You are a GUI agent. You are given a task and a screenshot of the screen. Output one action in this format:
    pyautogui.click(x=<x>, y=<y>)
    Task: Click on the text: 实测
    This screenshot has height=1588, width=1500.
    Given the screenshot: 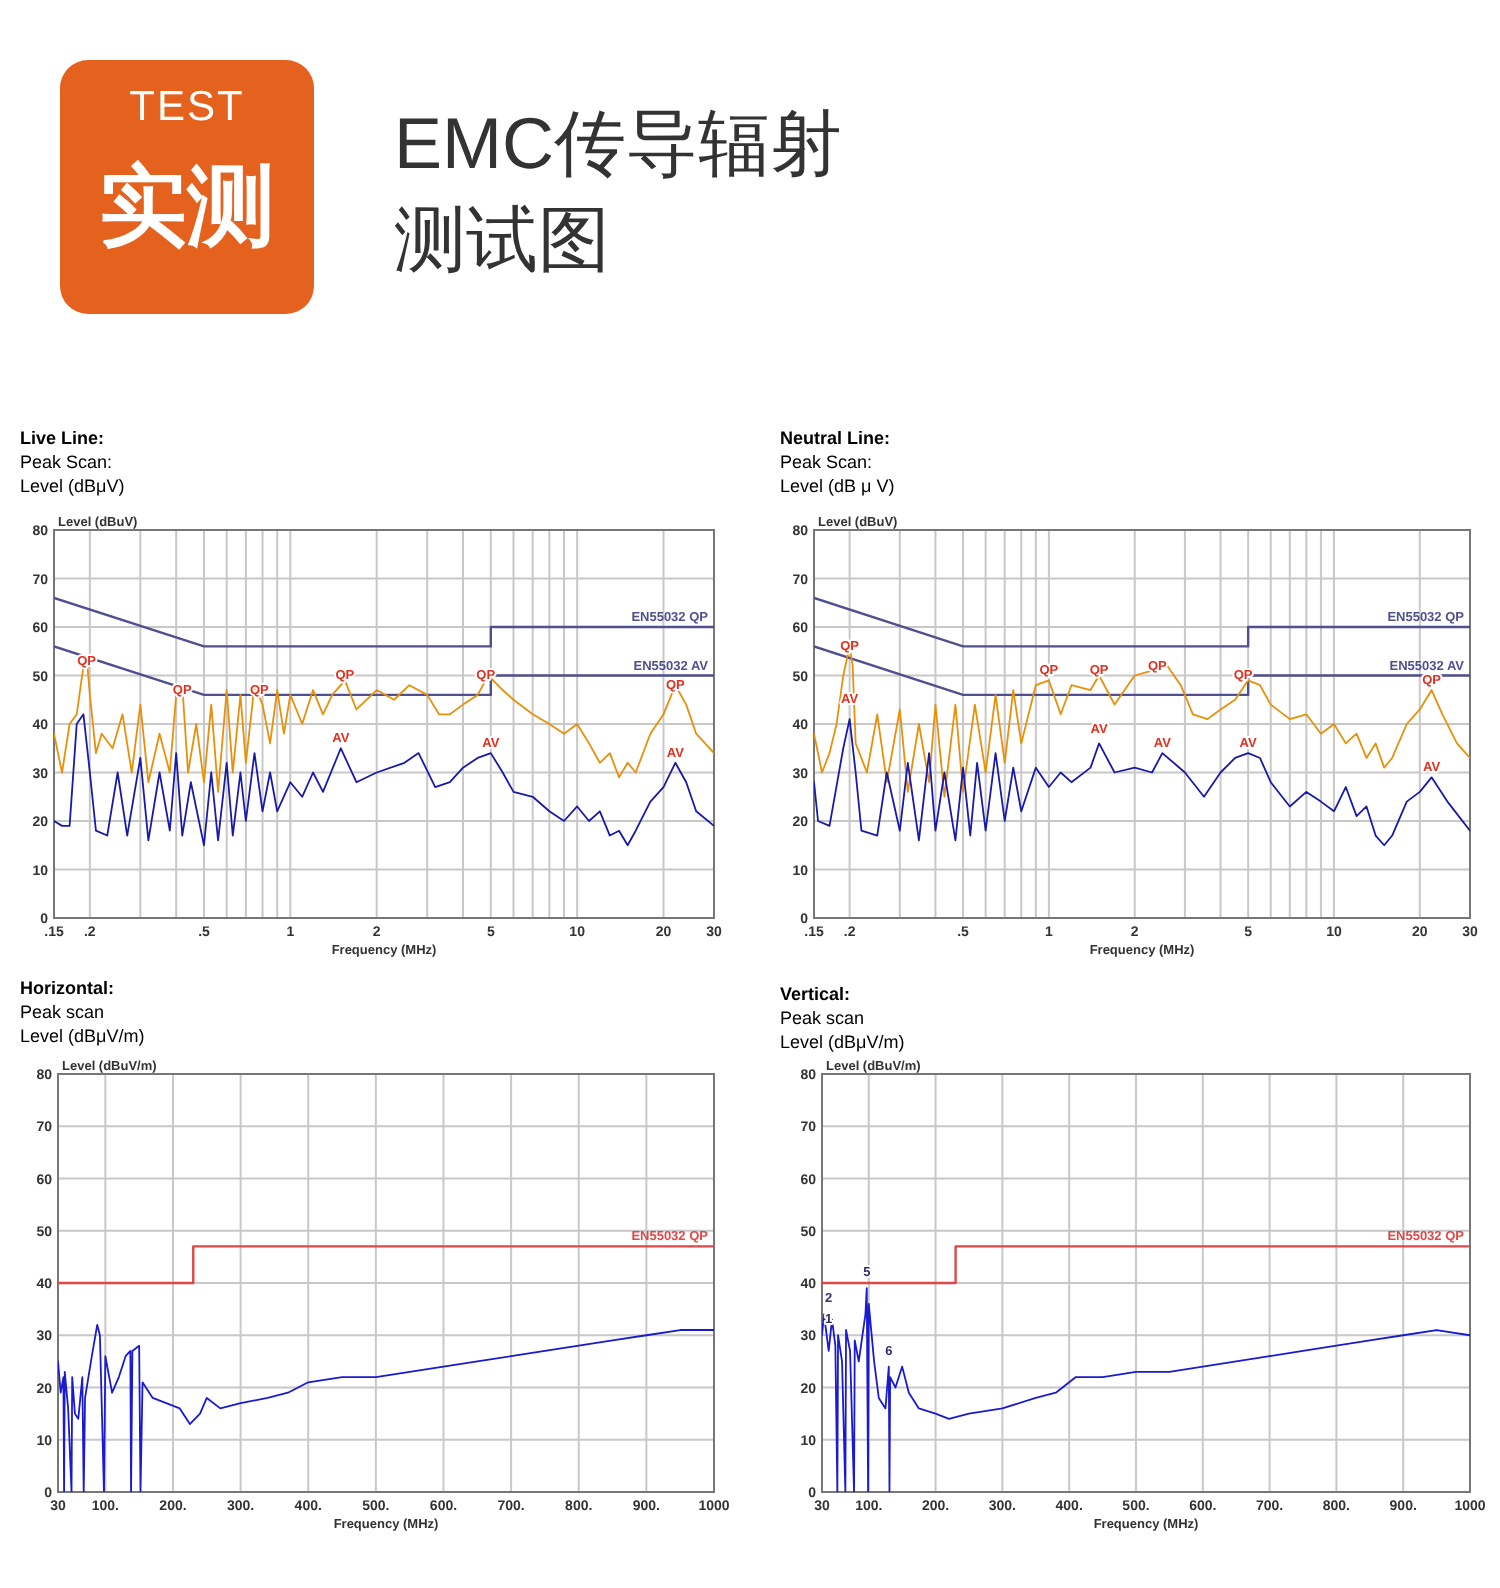 What is the action you would take?
    pyautogui.click(x=187, y=208)
    